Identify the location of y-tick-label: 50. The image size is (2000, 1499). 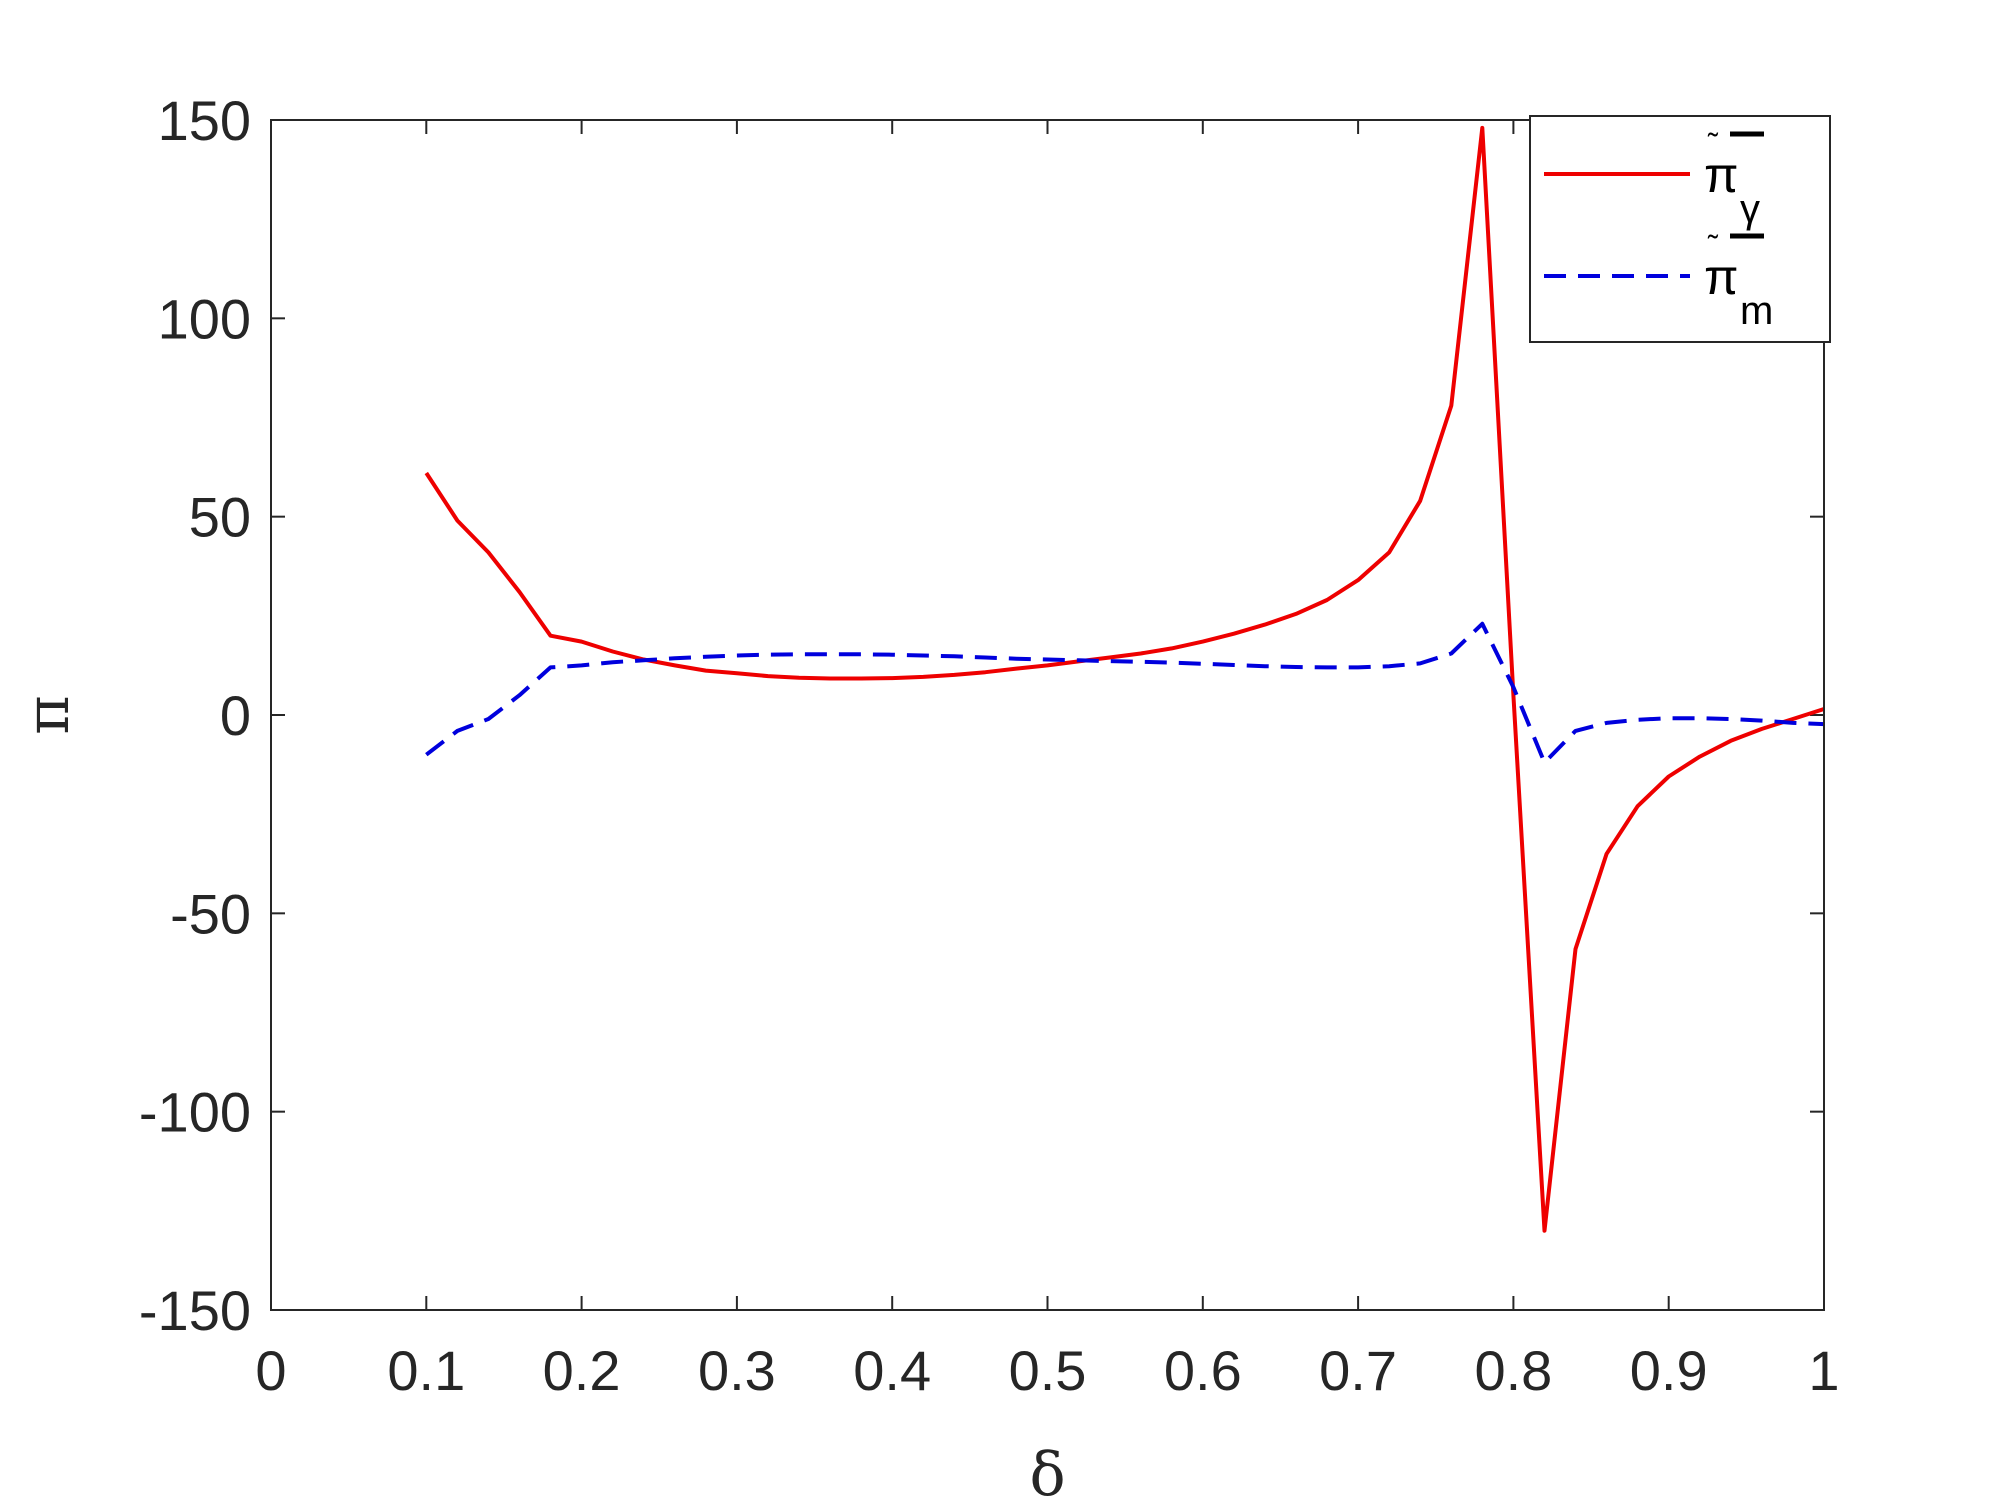
(220, 517).